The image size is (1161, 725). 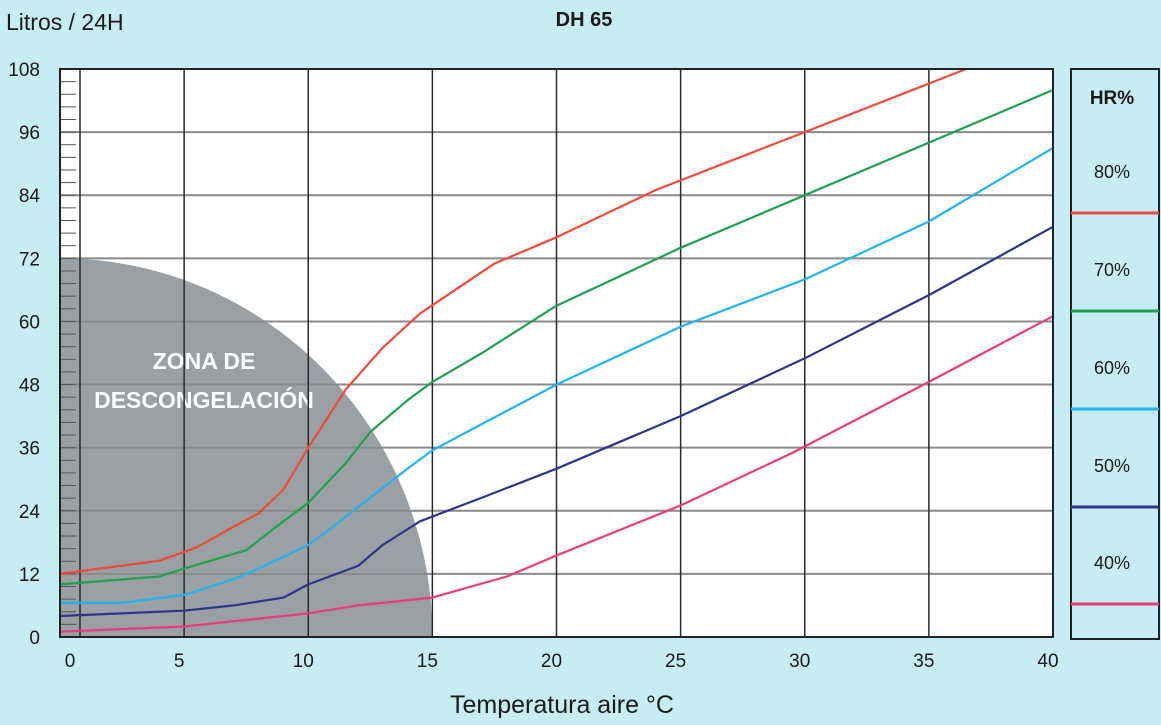 What do you see at coordinates (675, 661) in the screenshot?
I see `x-tick-label: 25` at bounding box center [675, 661].